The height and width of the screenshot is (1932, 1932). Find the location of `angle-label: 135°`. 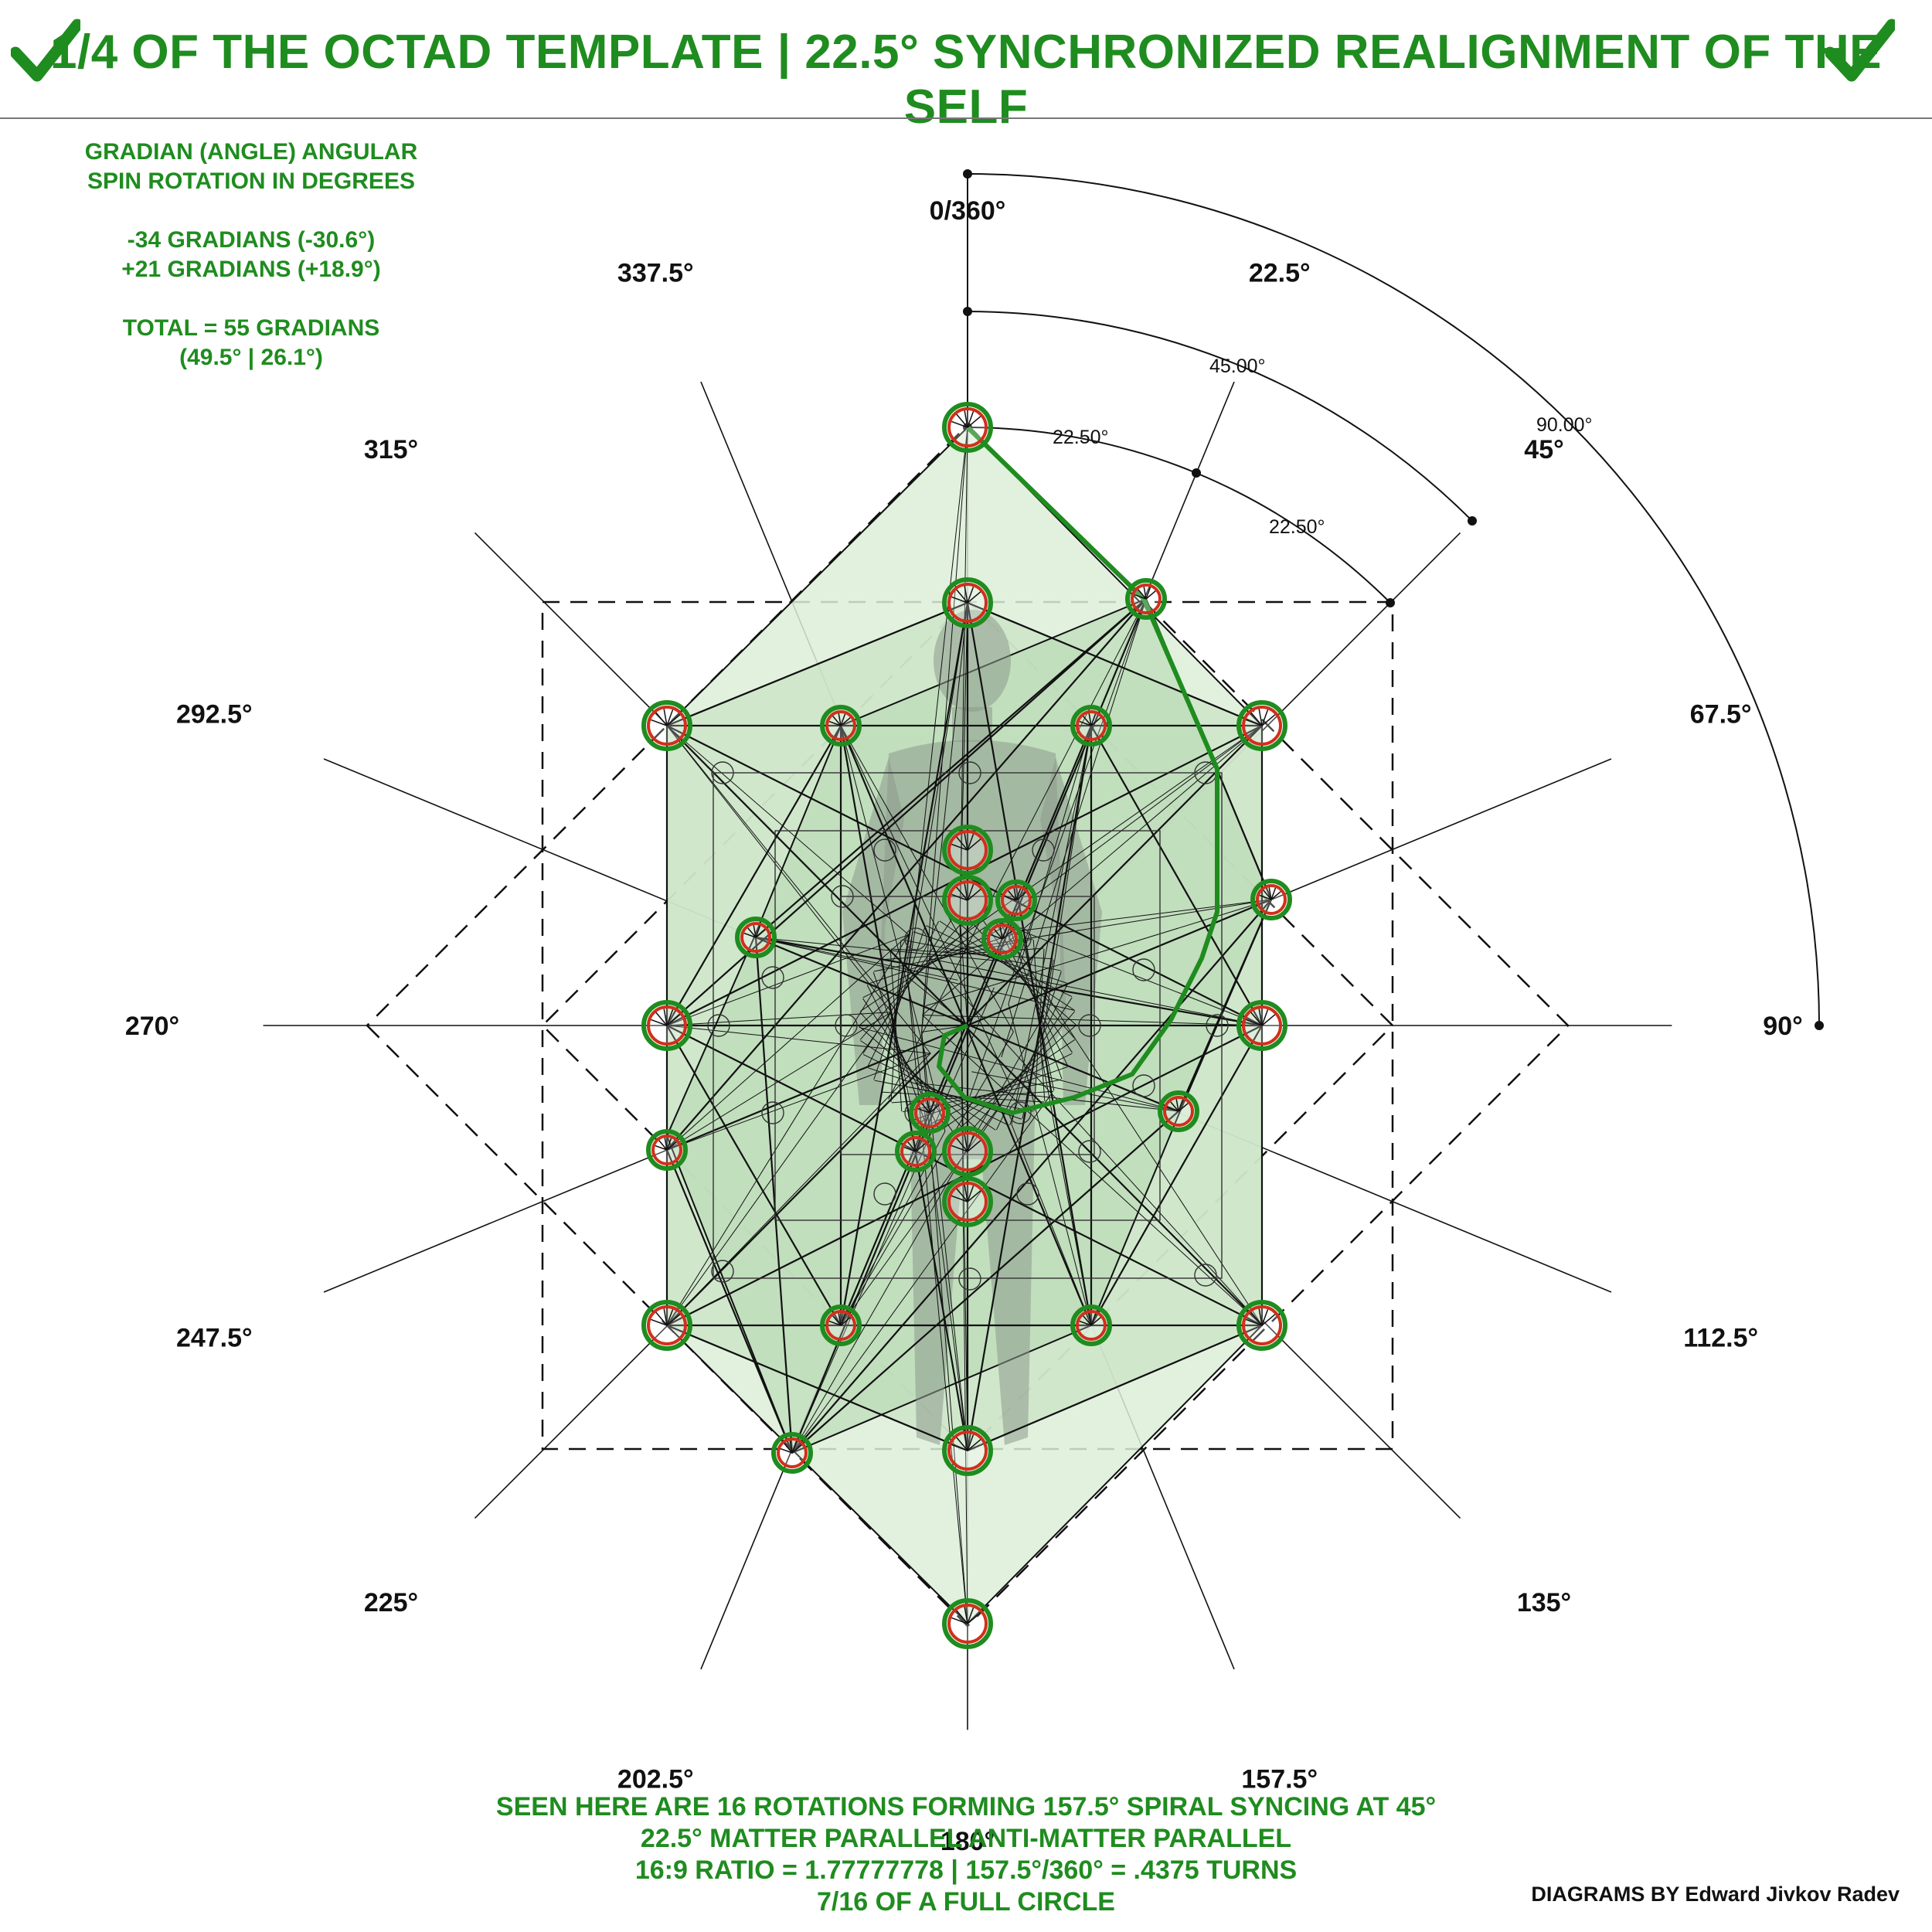

angle-label: 135° is located at coordinates (1544, 1602).